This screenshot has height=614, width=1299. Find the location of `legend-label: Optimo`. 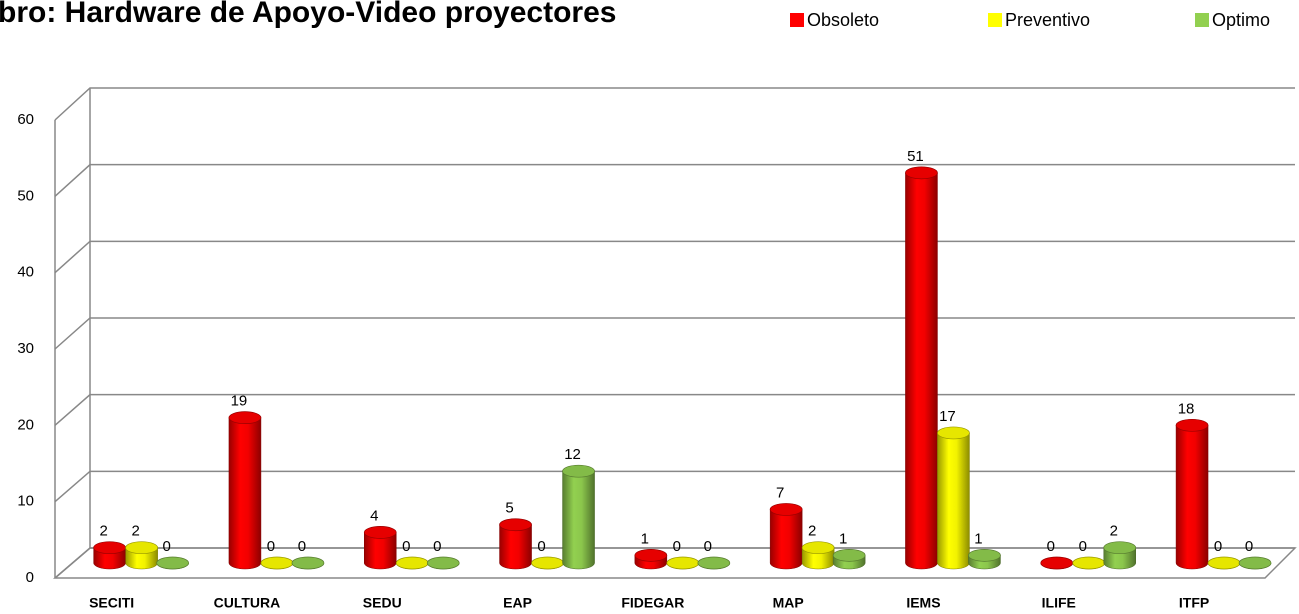

legend-label: Optimo is located at coordinates (1241, 20).